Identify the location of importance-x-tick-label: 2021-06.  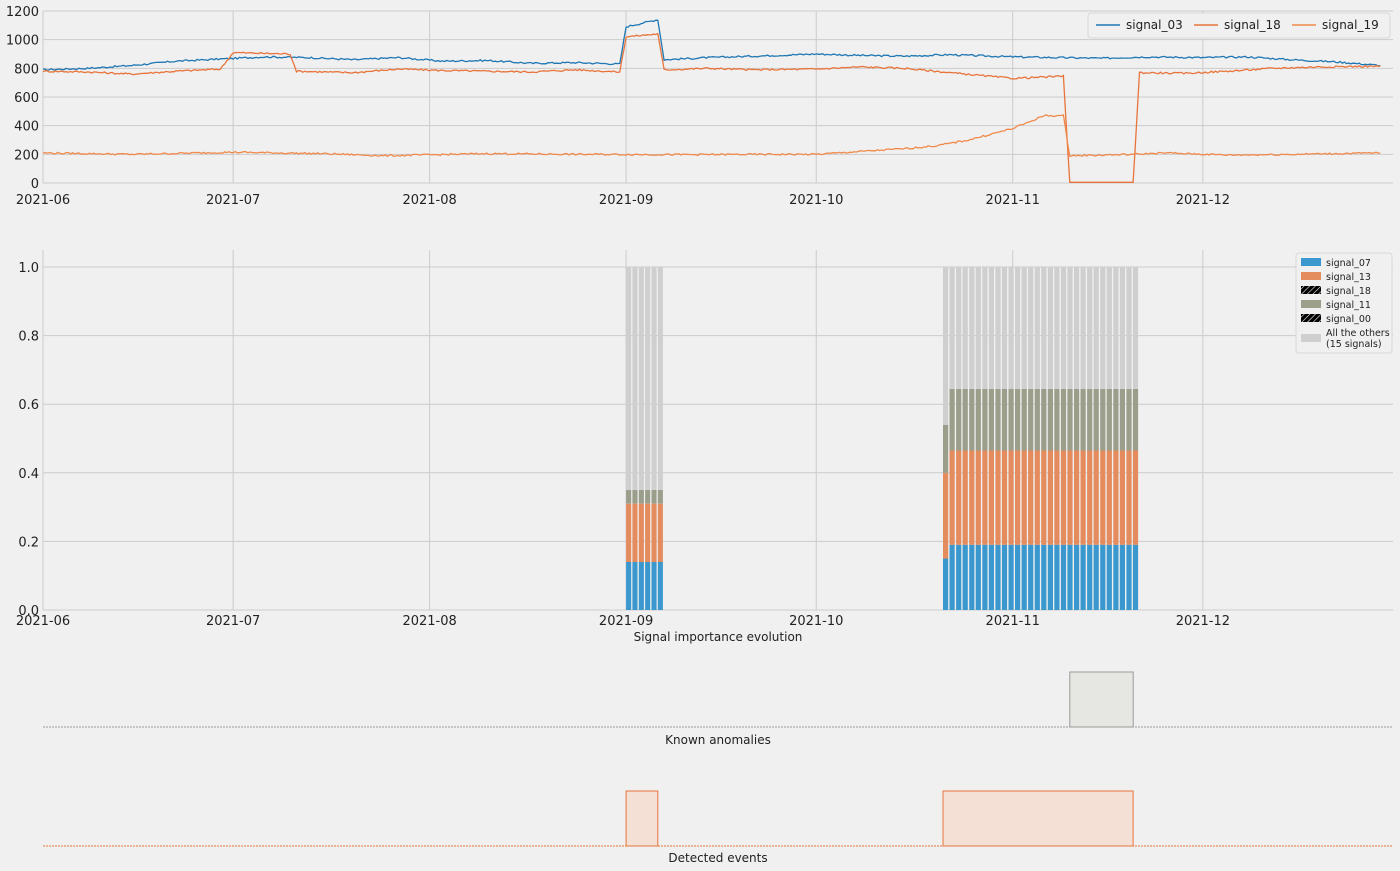
(43, 621).